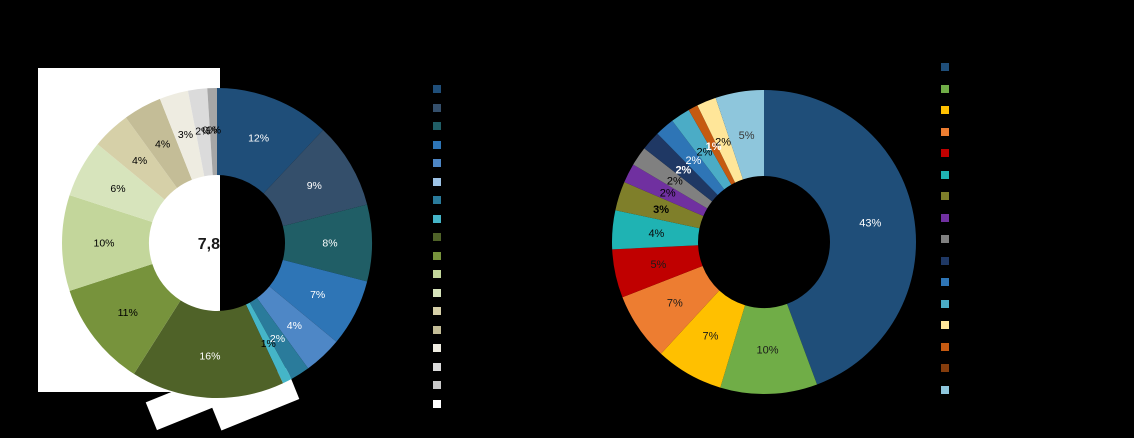  What do you see at coordinates (117, 189) in the screenshot?
I see `slice-percent-label: 6%` at bounding box center [117, 189].